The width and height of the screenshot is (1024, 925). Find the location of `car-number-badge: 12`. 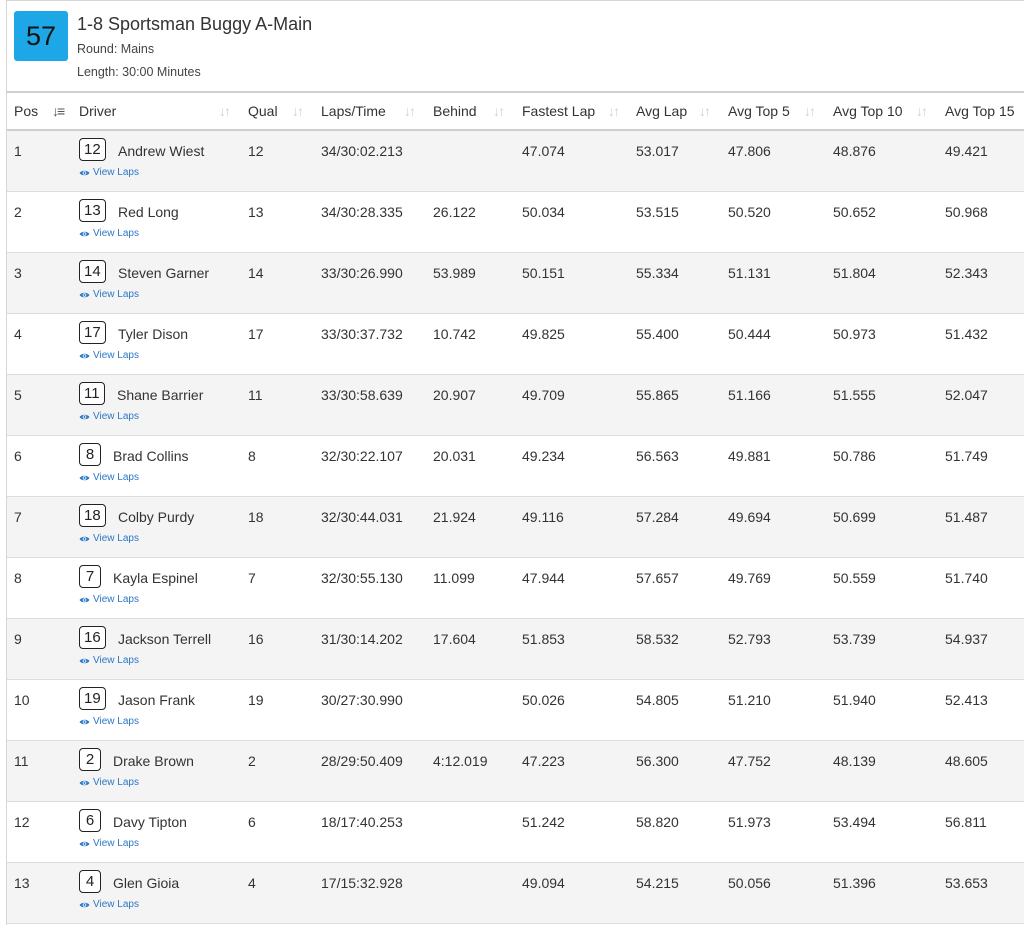

car-number-badge: 12 is located at coordinates (92, 149).